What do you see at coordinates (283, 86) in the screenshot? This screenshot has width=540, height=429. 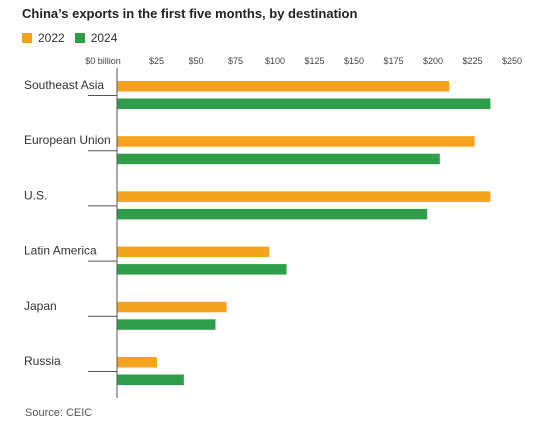 I see `bar-2022-southeast-asia` at bounding box center [283, 86].